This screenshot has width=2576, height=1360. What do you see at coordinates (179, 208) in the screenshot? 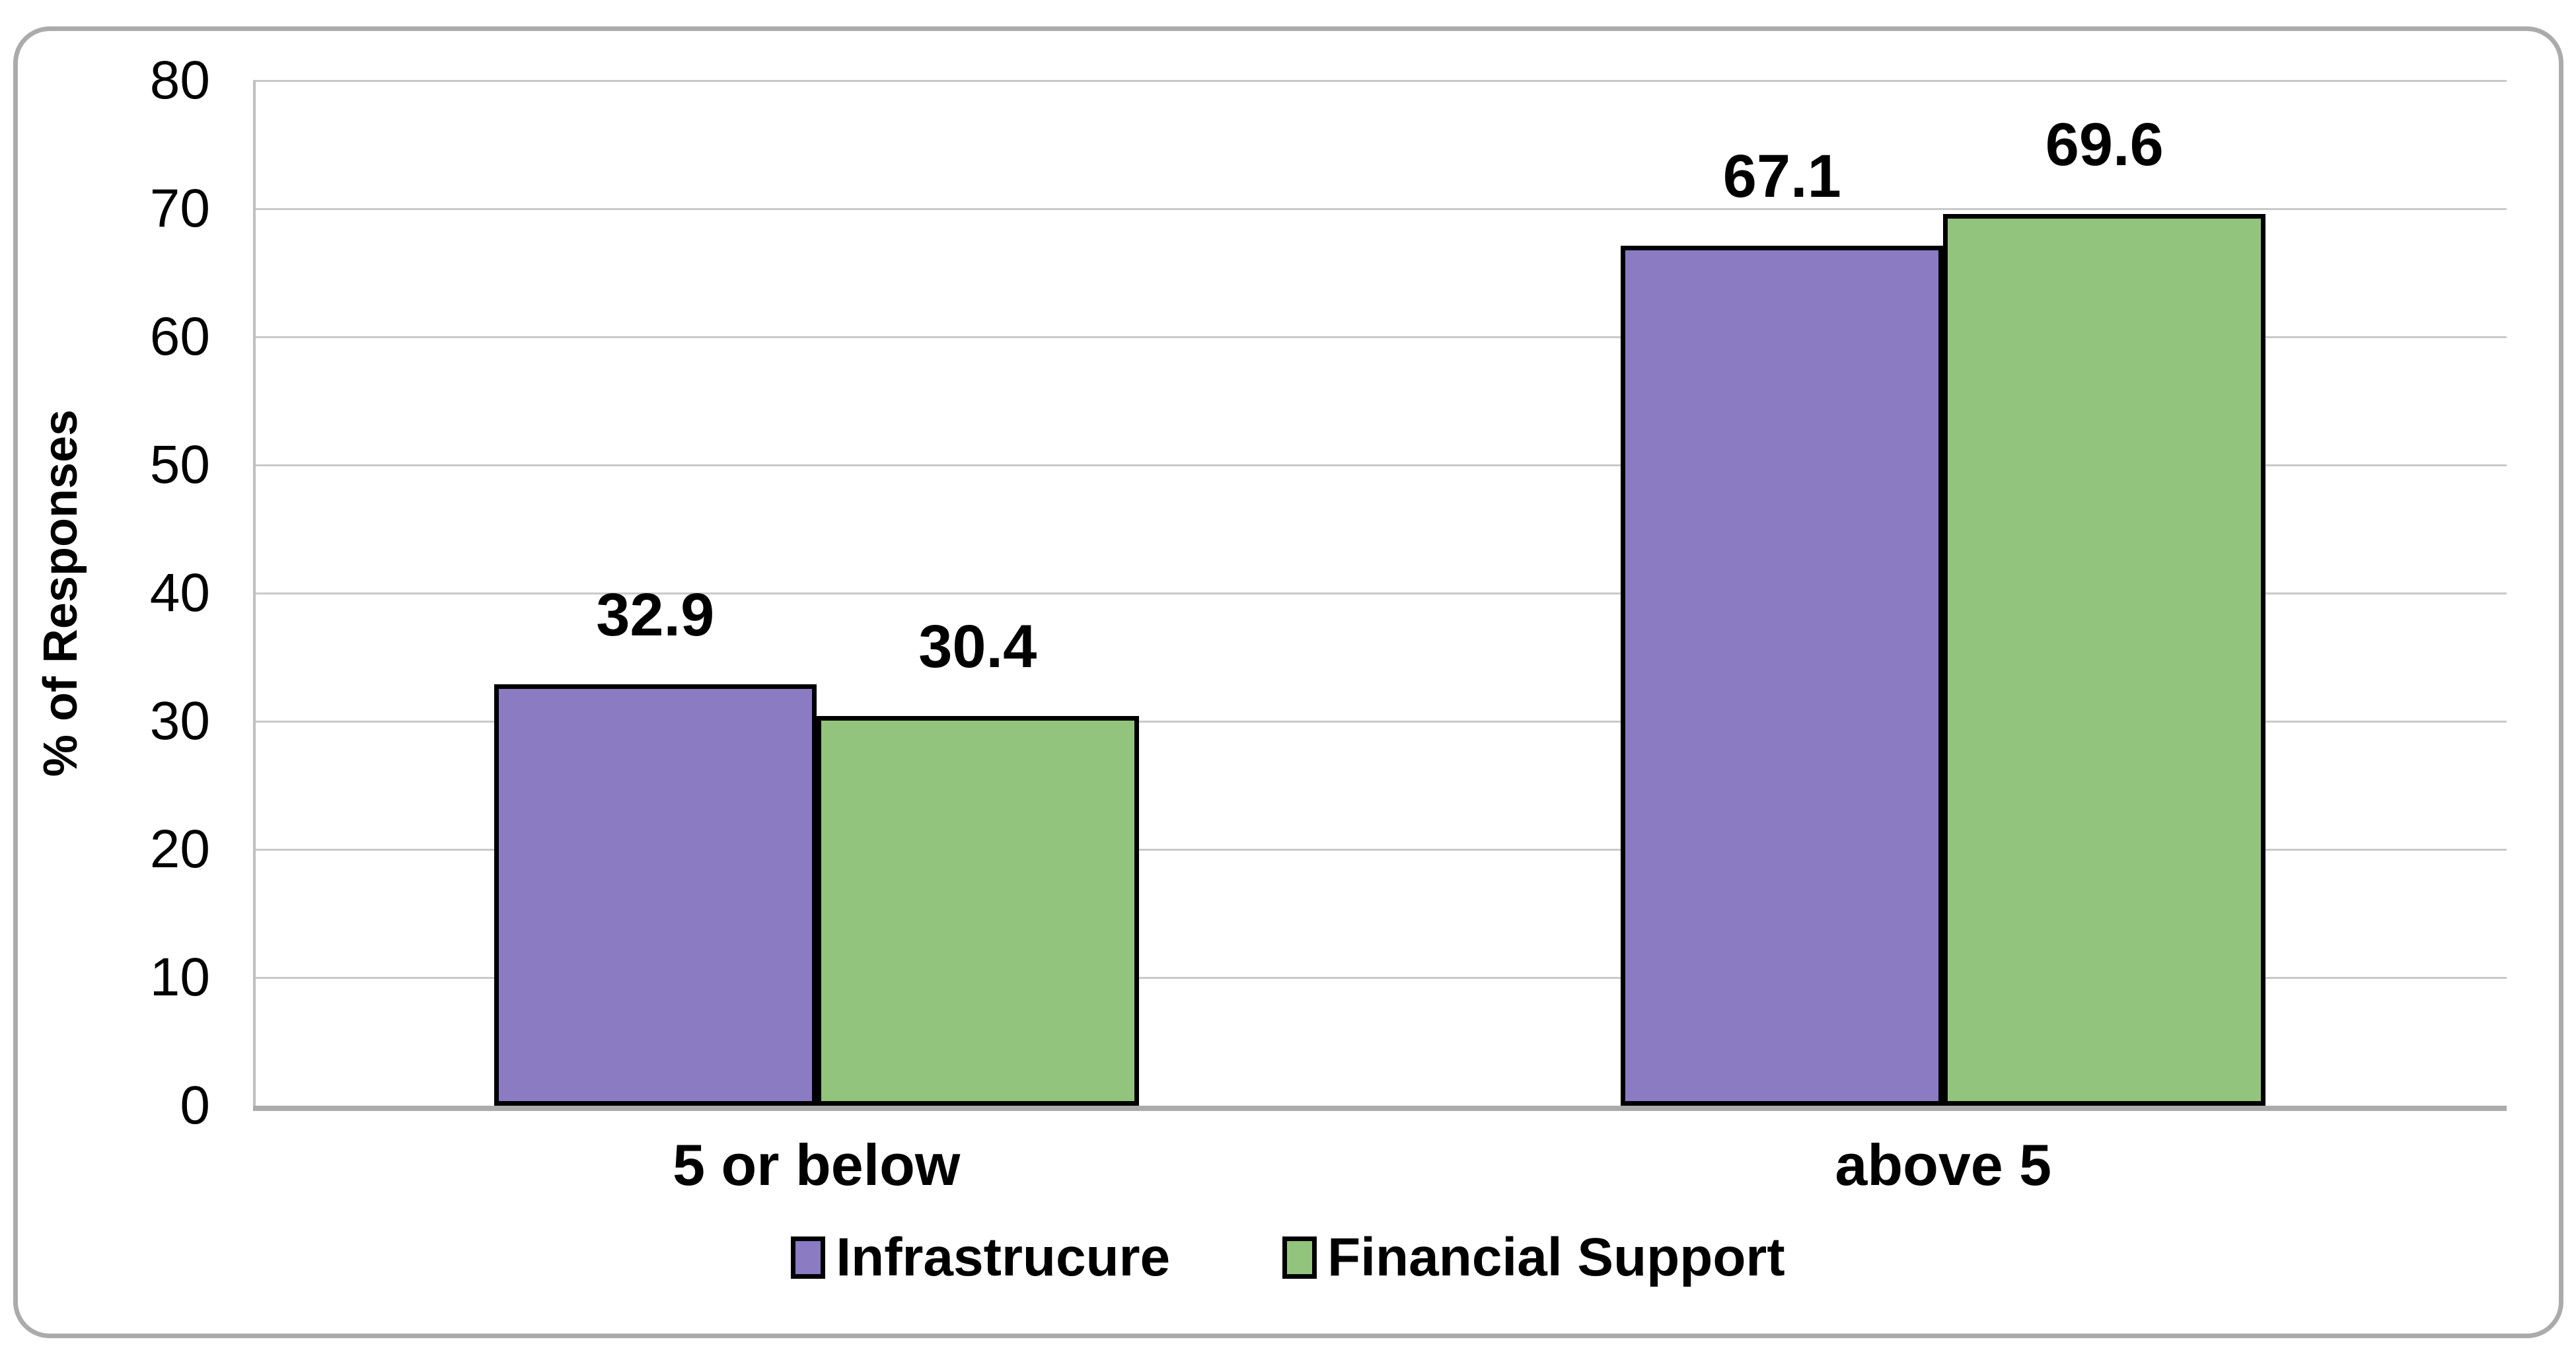
I see `y-tick-label: 70` at bounding box center [179, 208].